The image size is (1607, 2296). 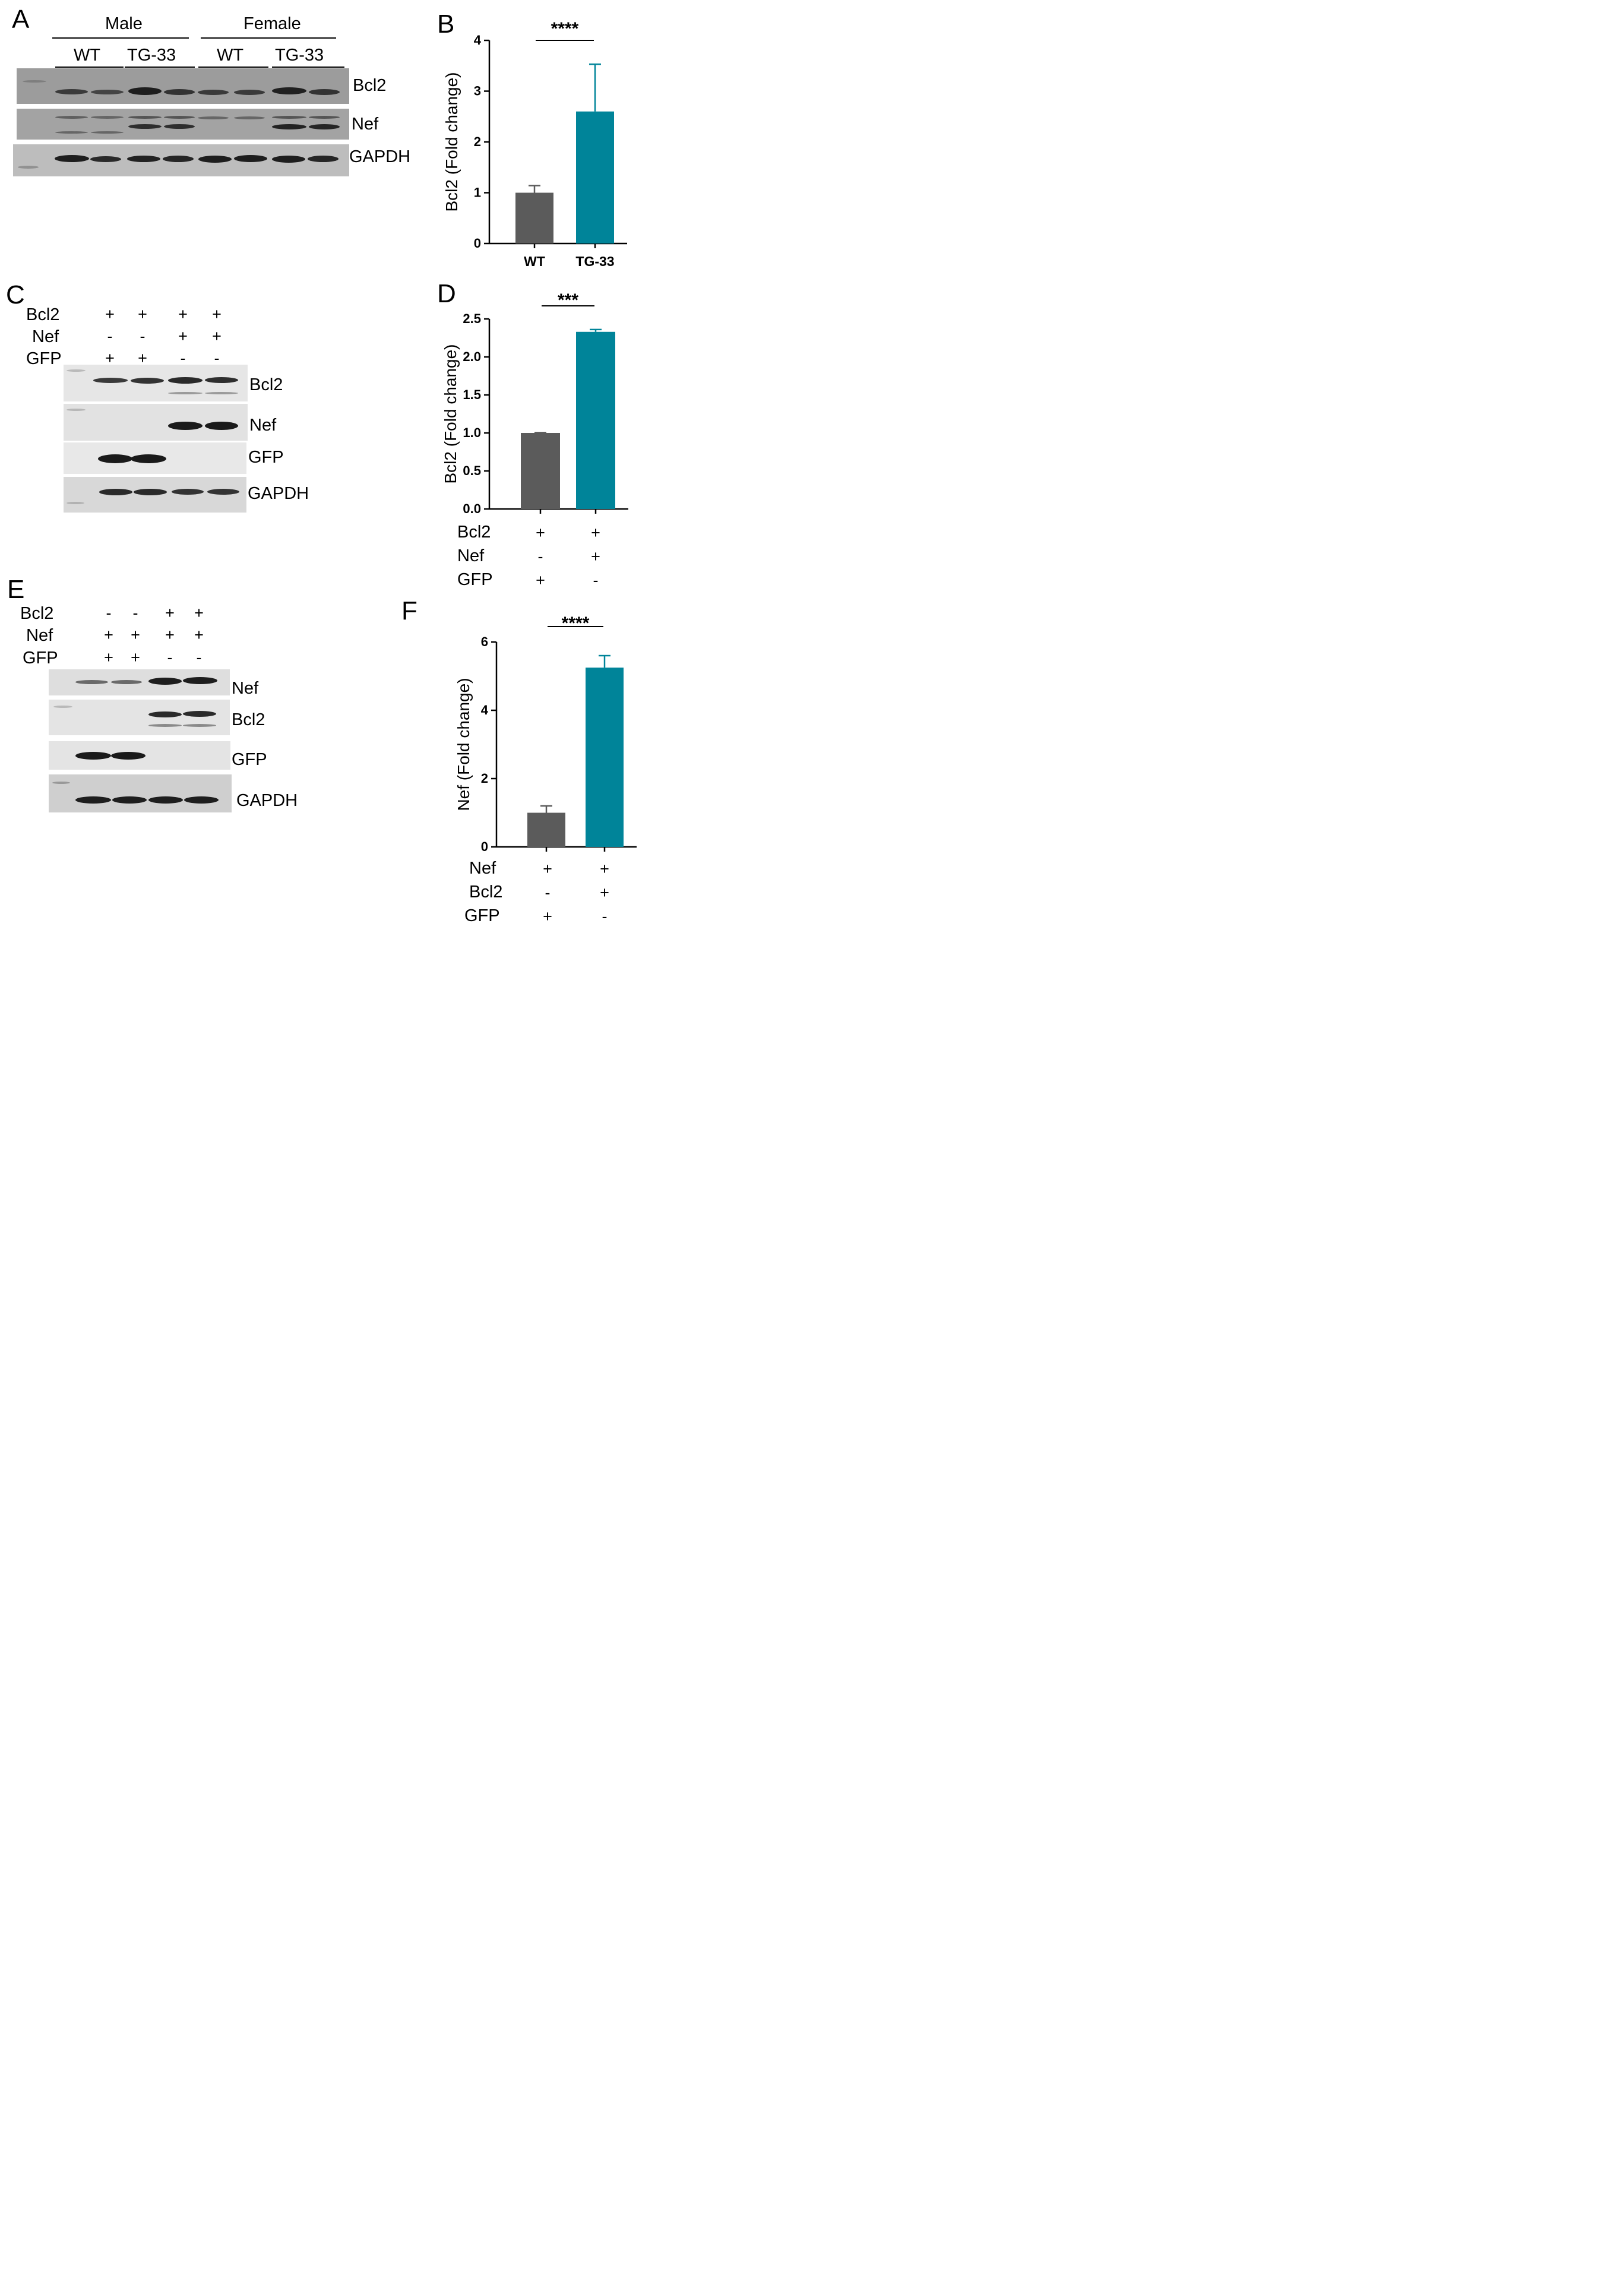 What do you see at coordinates (151, 55) in the screenshot?
I see `genotype-label: TG-33` at bounding box center [151, 55].